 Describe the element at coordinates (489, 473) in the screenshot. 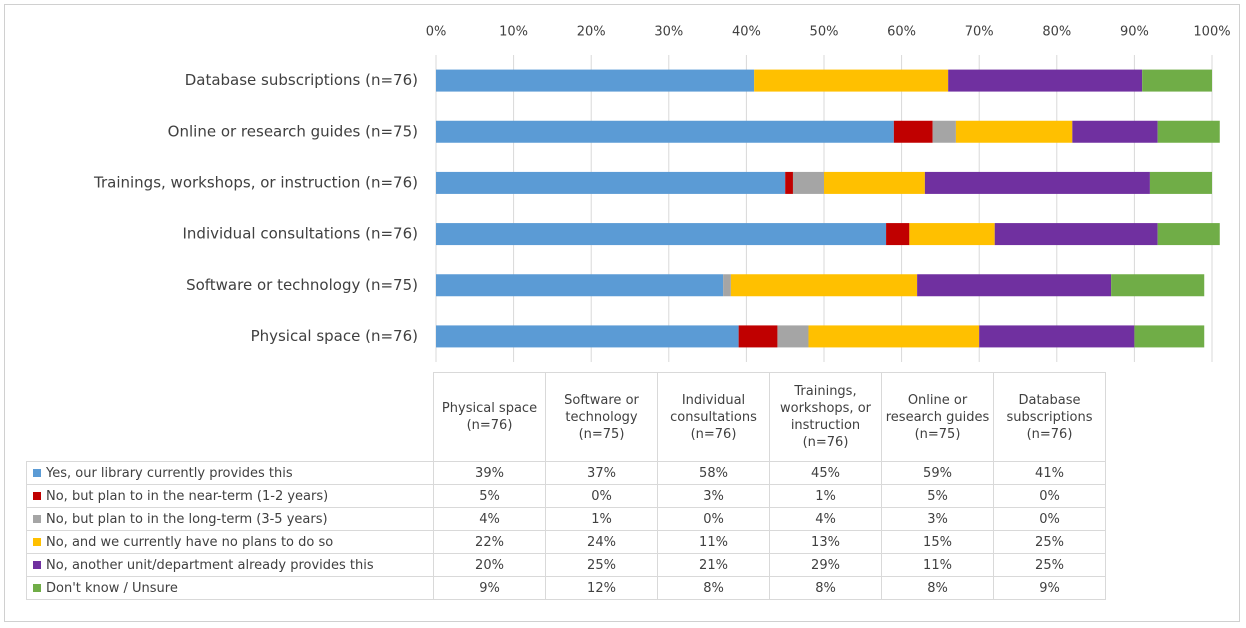

I see `table-cell: 39%` at that location.